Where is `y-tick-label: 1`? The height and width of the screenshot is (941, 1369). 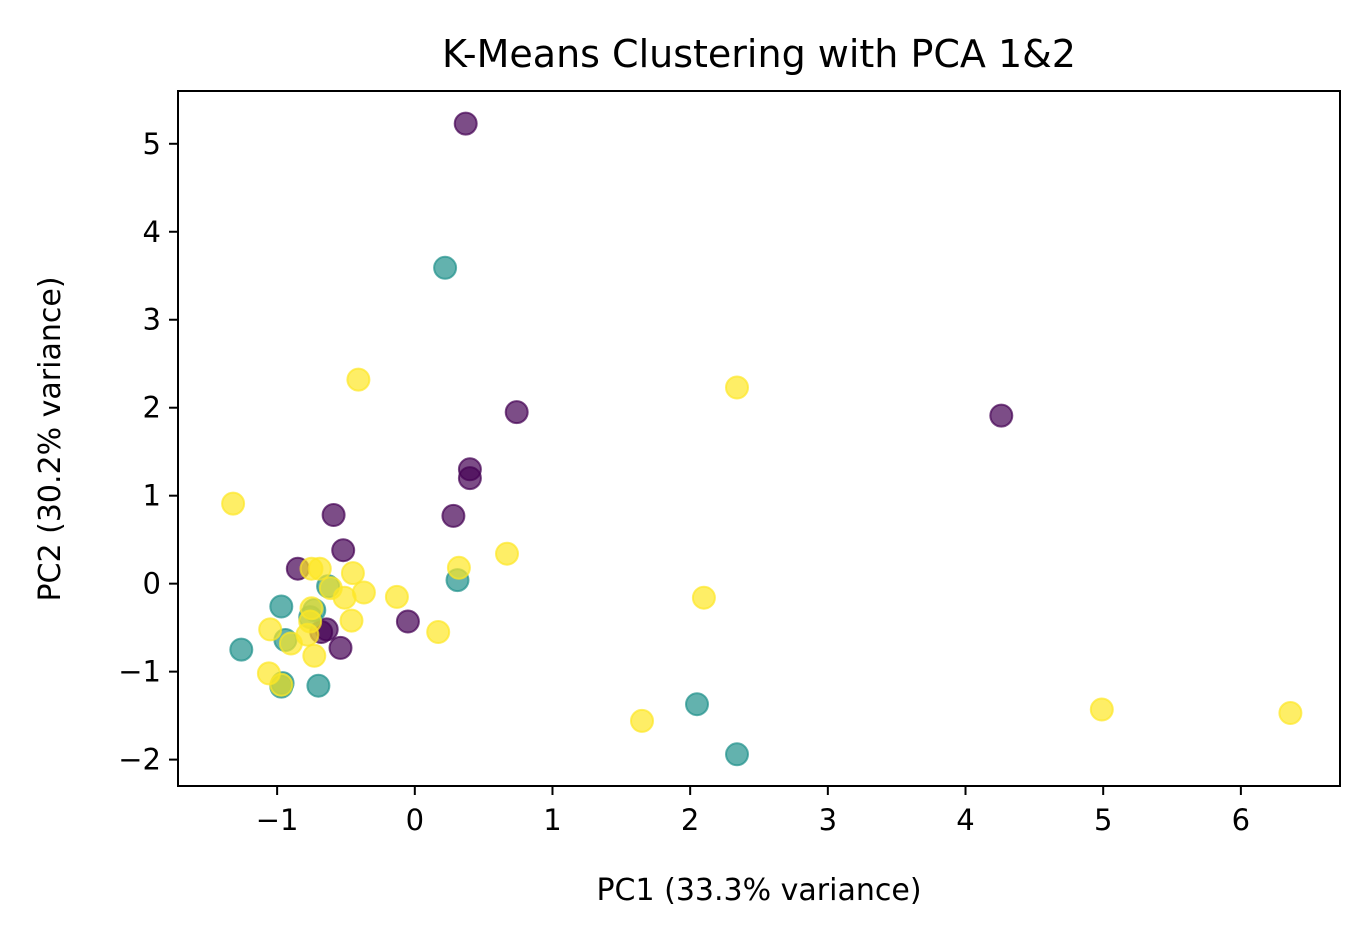 y-tick-label: 1 is located at coordinates (152, 496).